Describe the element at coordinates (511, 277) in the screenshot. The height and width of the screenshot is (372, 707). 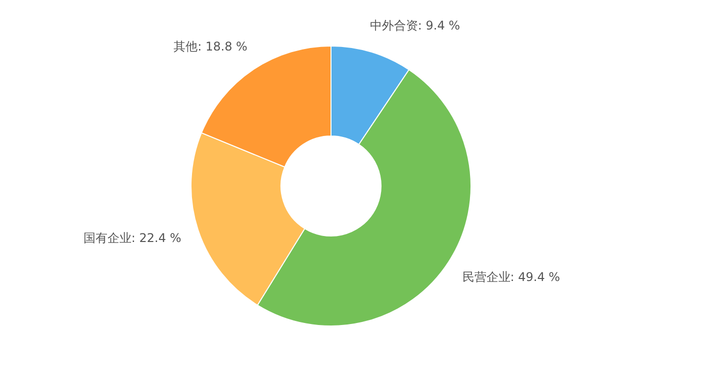
I see `slice-label: 民营企业: 49.4 %` at that location.